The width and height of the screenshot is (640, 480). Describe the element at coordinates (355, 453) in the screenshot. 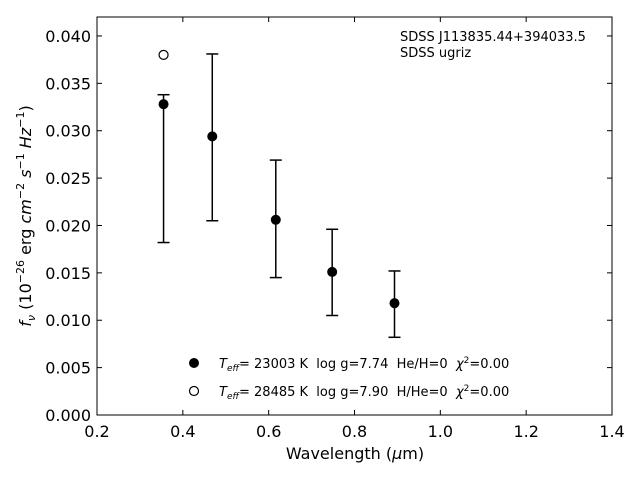

I see `x-axis-label: Wavelength (μm)` at that location.